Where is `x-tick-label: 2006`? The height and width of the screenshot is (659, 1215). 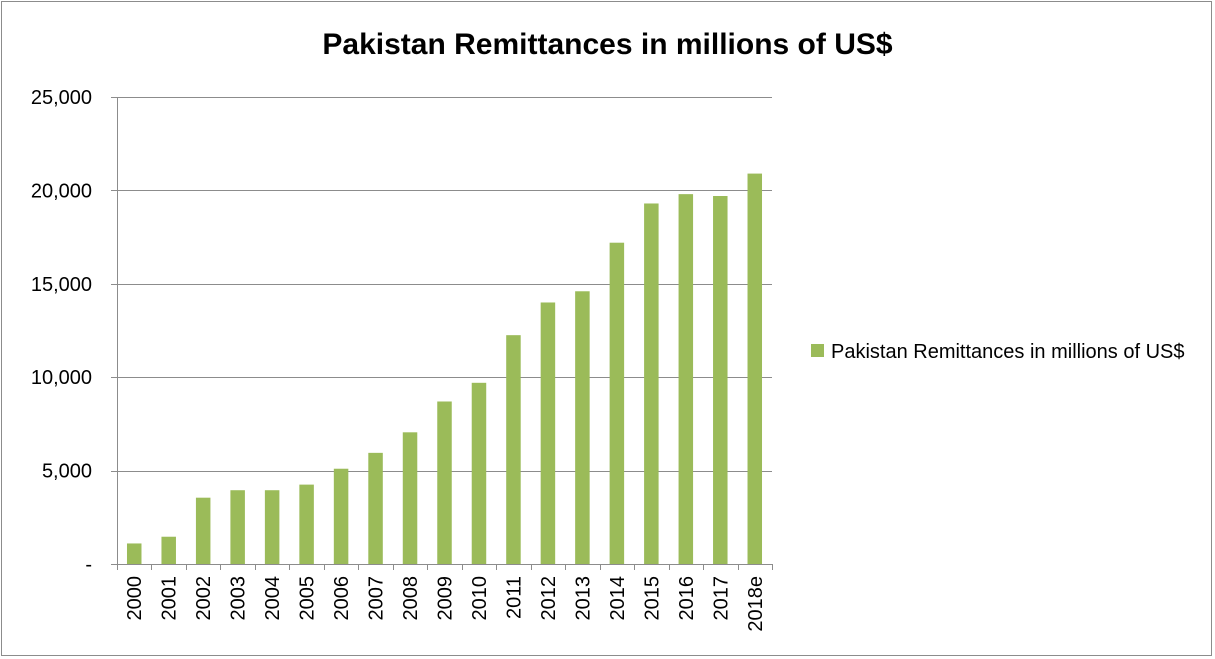
x-tick-label: 2006 is located at coordinates (342, 598).